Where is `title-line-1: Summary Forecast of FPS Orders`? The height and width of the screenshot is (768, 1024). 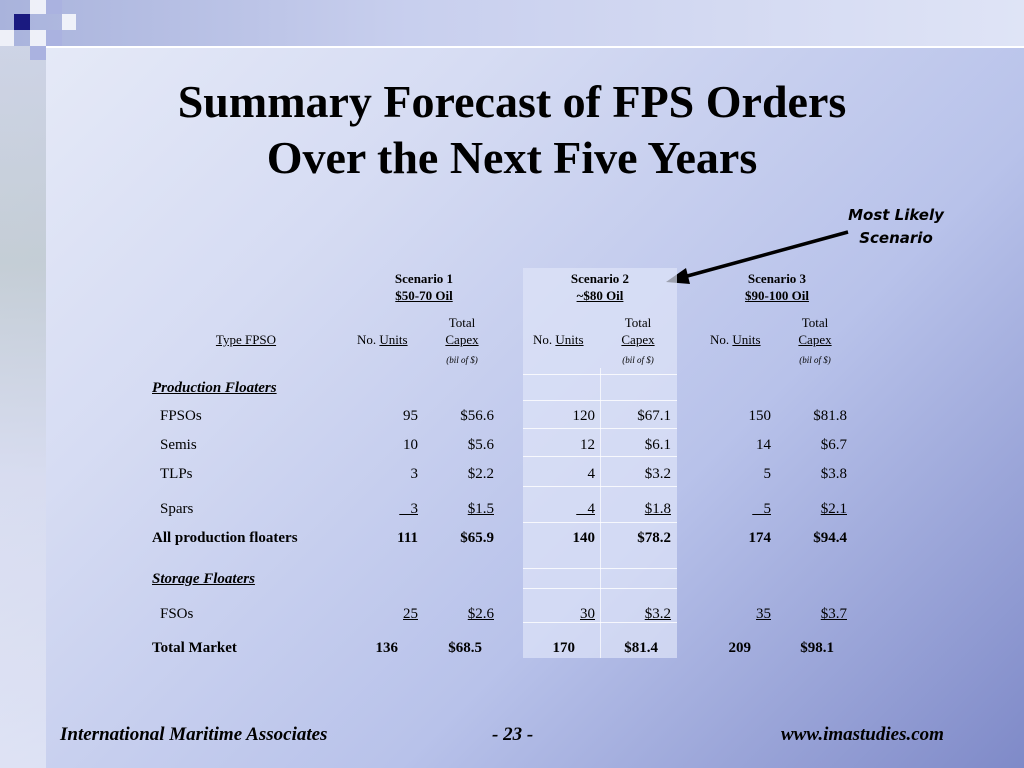
title-line-1: Summary Forecast of FPS Orders is located at coordinates (512, 101).